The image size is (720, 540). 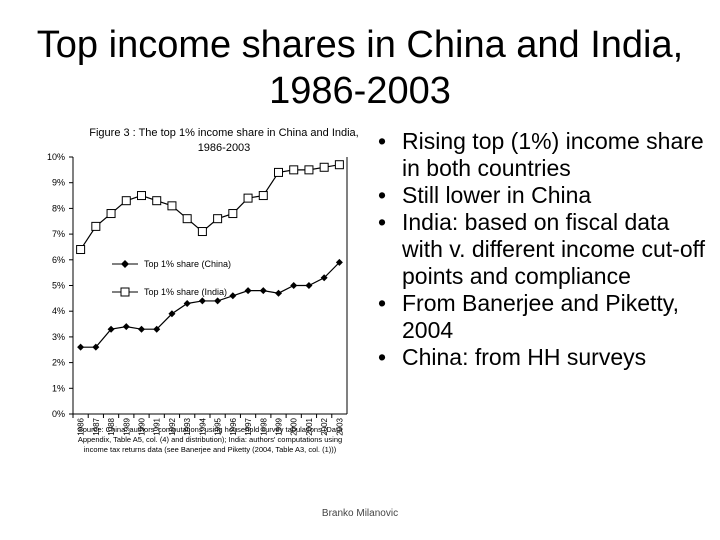 I want to click on x-tick-label: 1988, so click(x=111, y=426).